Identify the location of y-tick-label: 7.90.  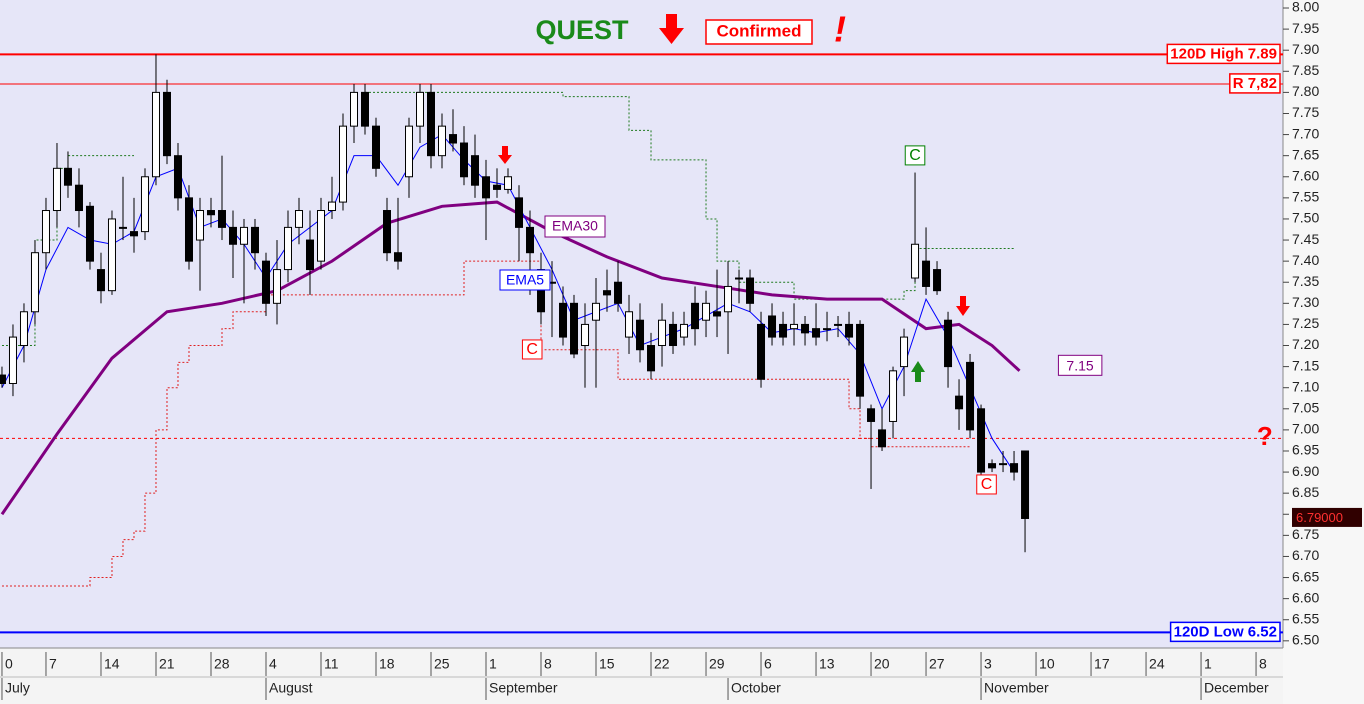
(1305, 49).